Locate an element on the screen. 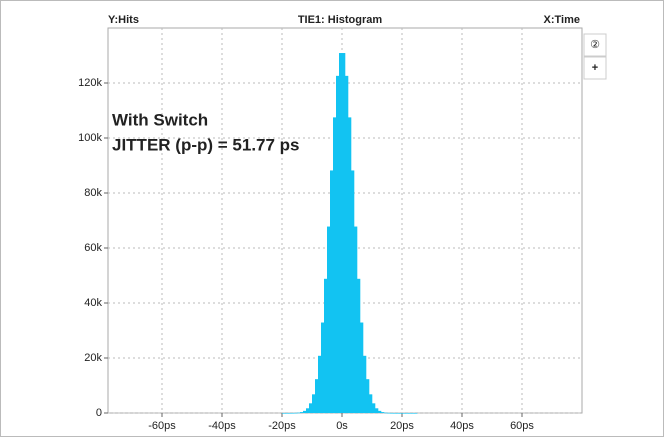 The height and width of the screenshot is (437, 664). x-tick-label: -40ps is located at coordinates (222, 426).